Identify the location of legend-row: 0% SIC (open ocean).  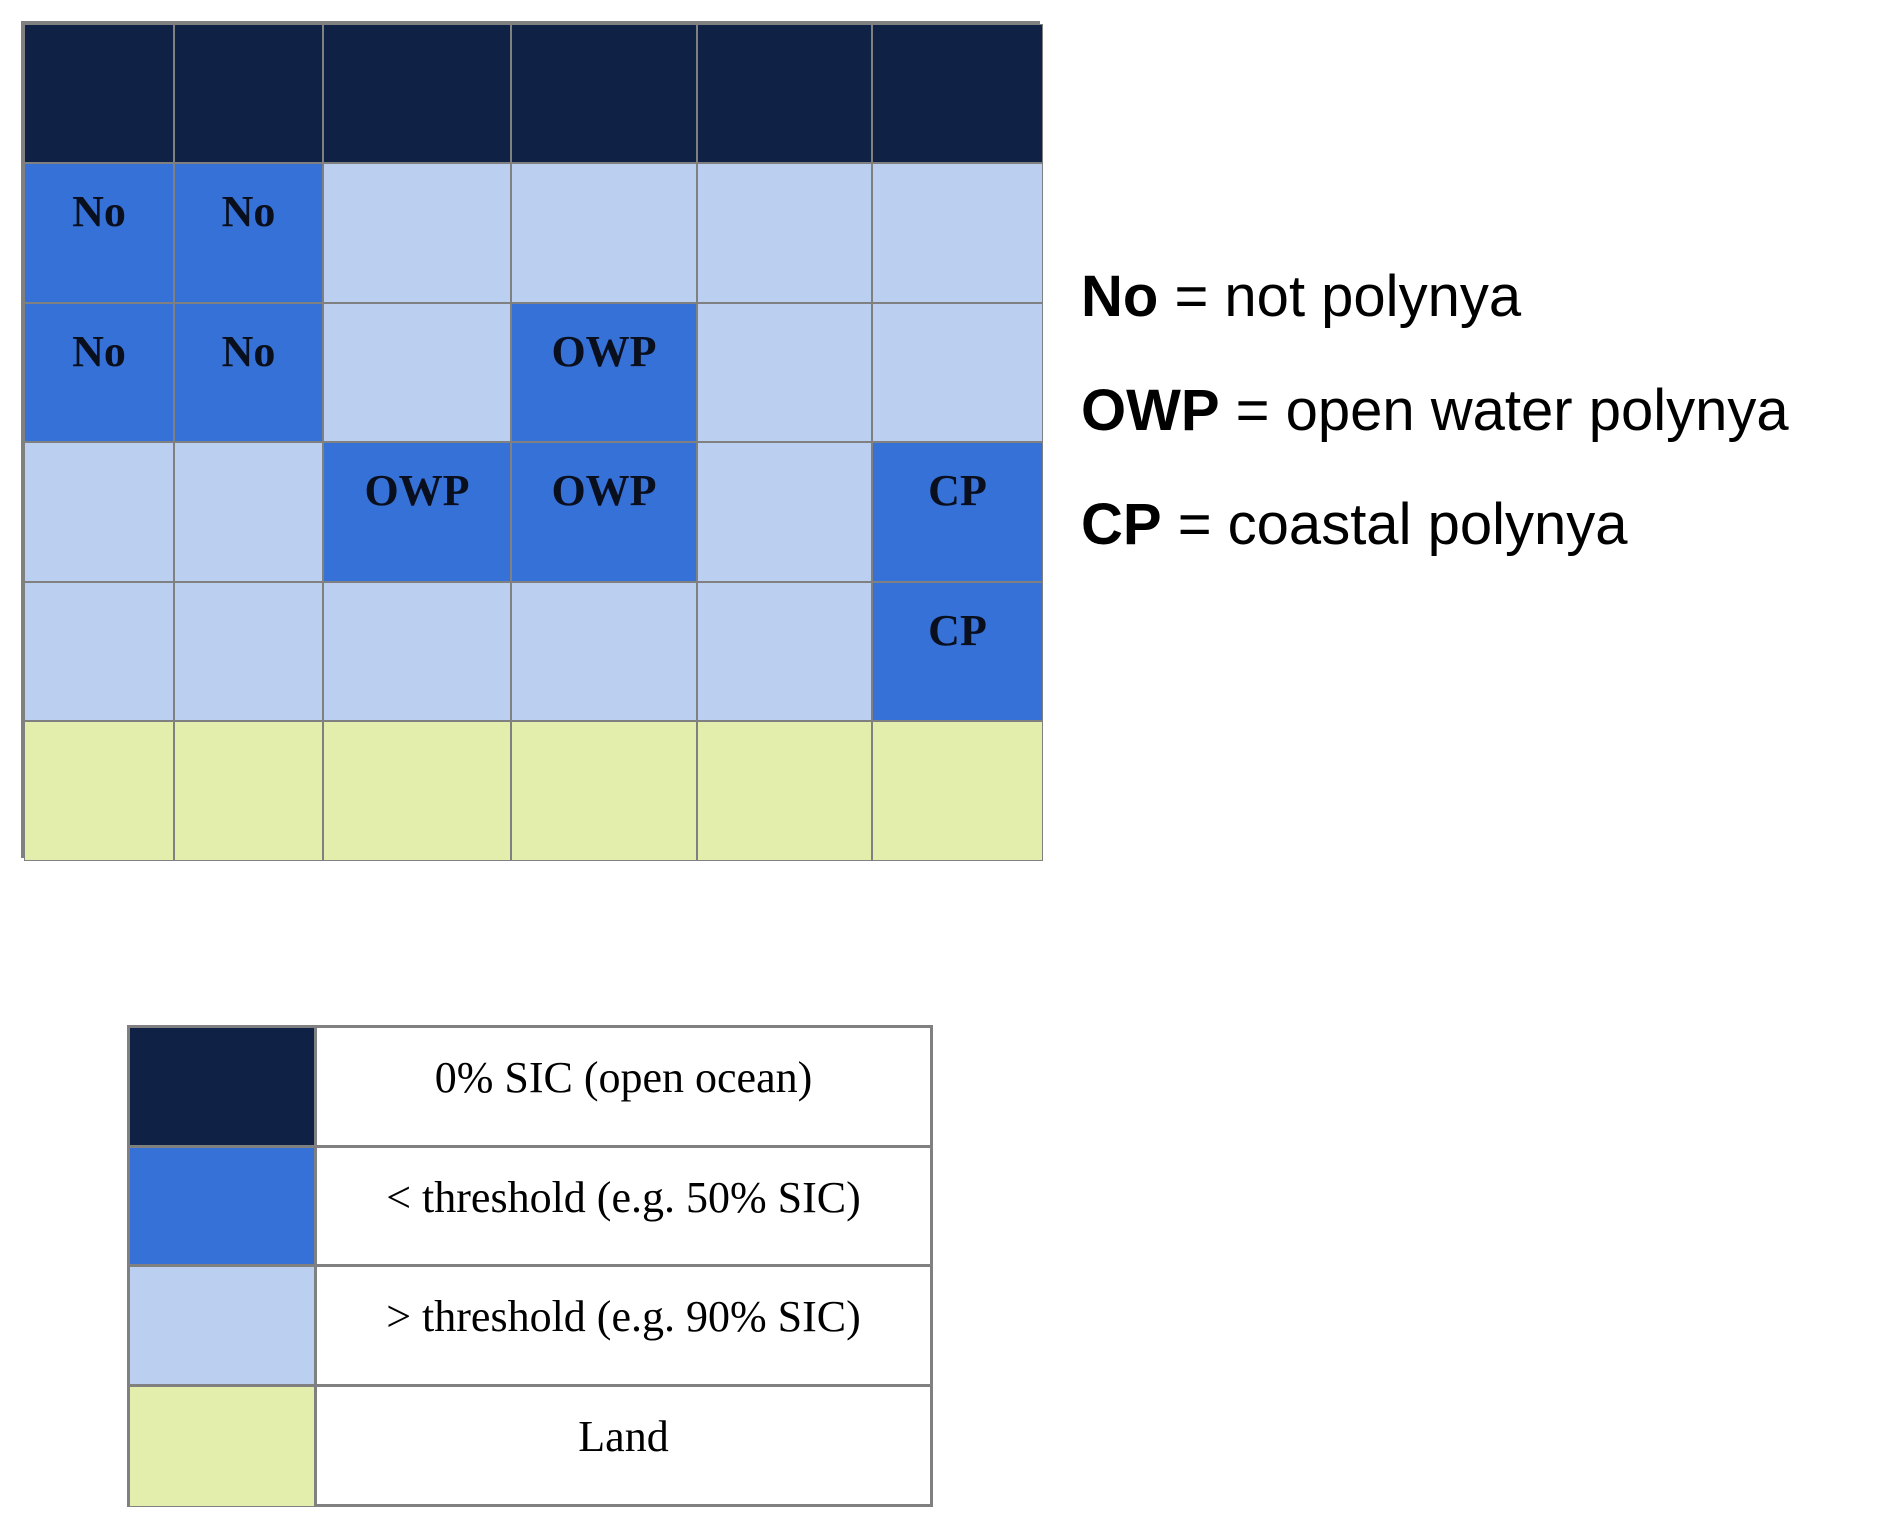
(530, 1088).